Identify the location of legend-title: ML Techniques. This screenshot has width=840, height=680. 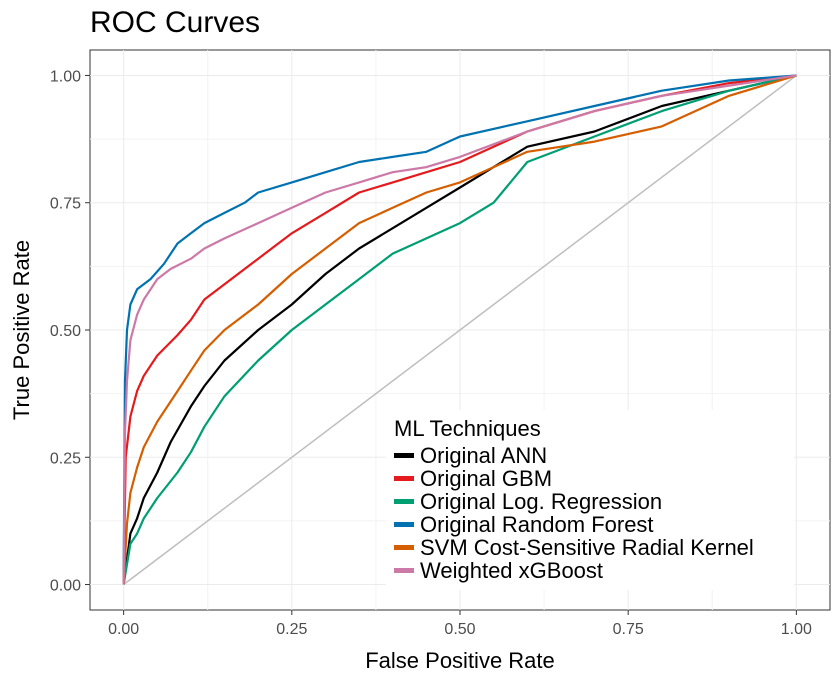
(467, 428).